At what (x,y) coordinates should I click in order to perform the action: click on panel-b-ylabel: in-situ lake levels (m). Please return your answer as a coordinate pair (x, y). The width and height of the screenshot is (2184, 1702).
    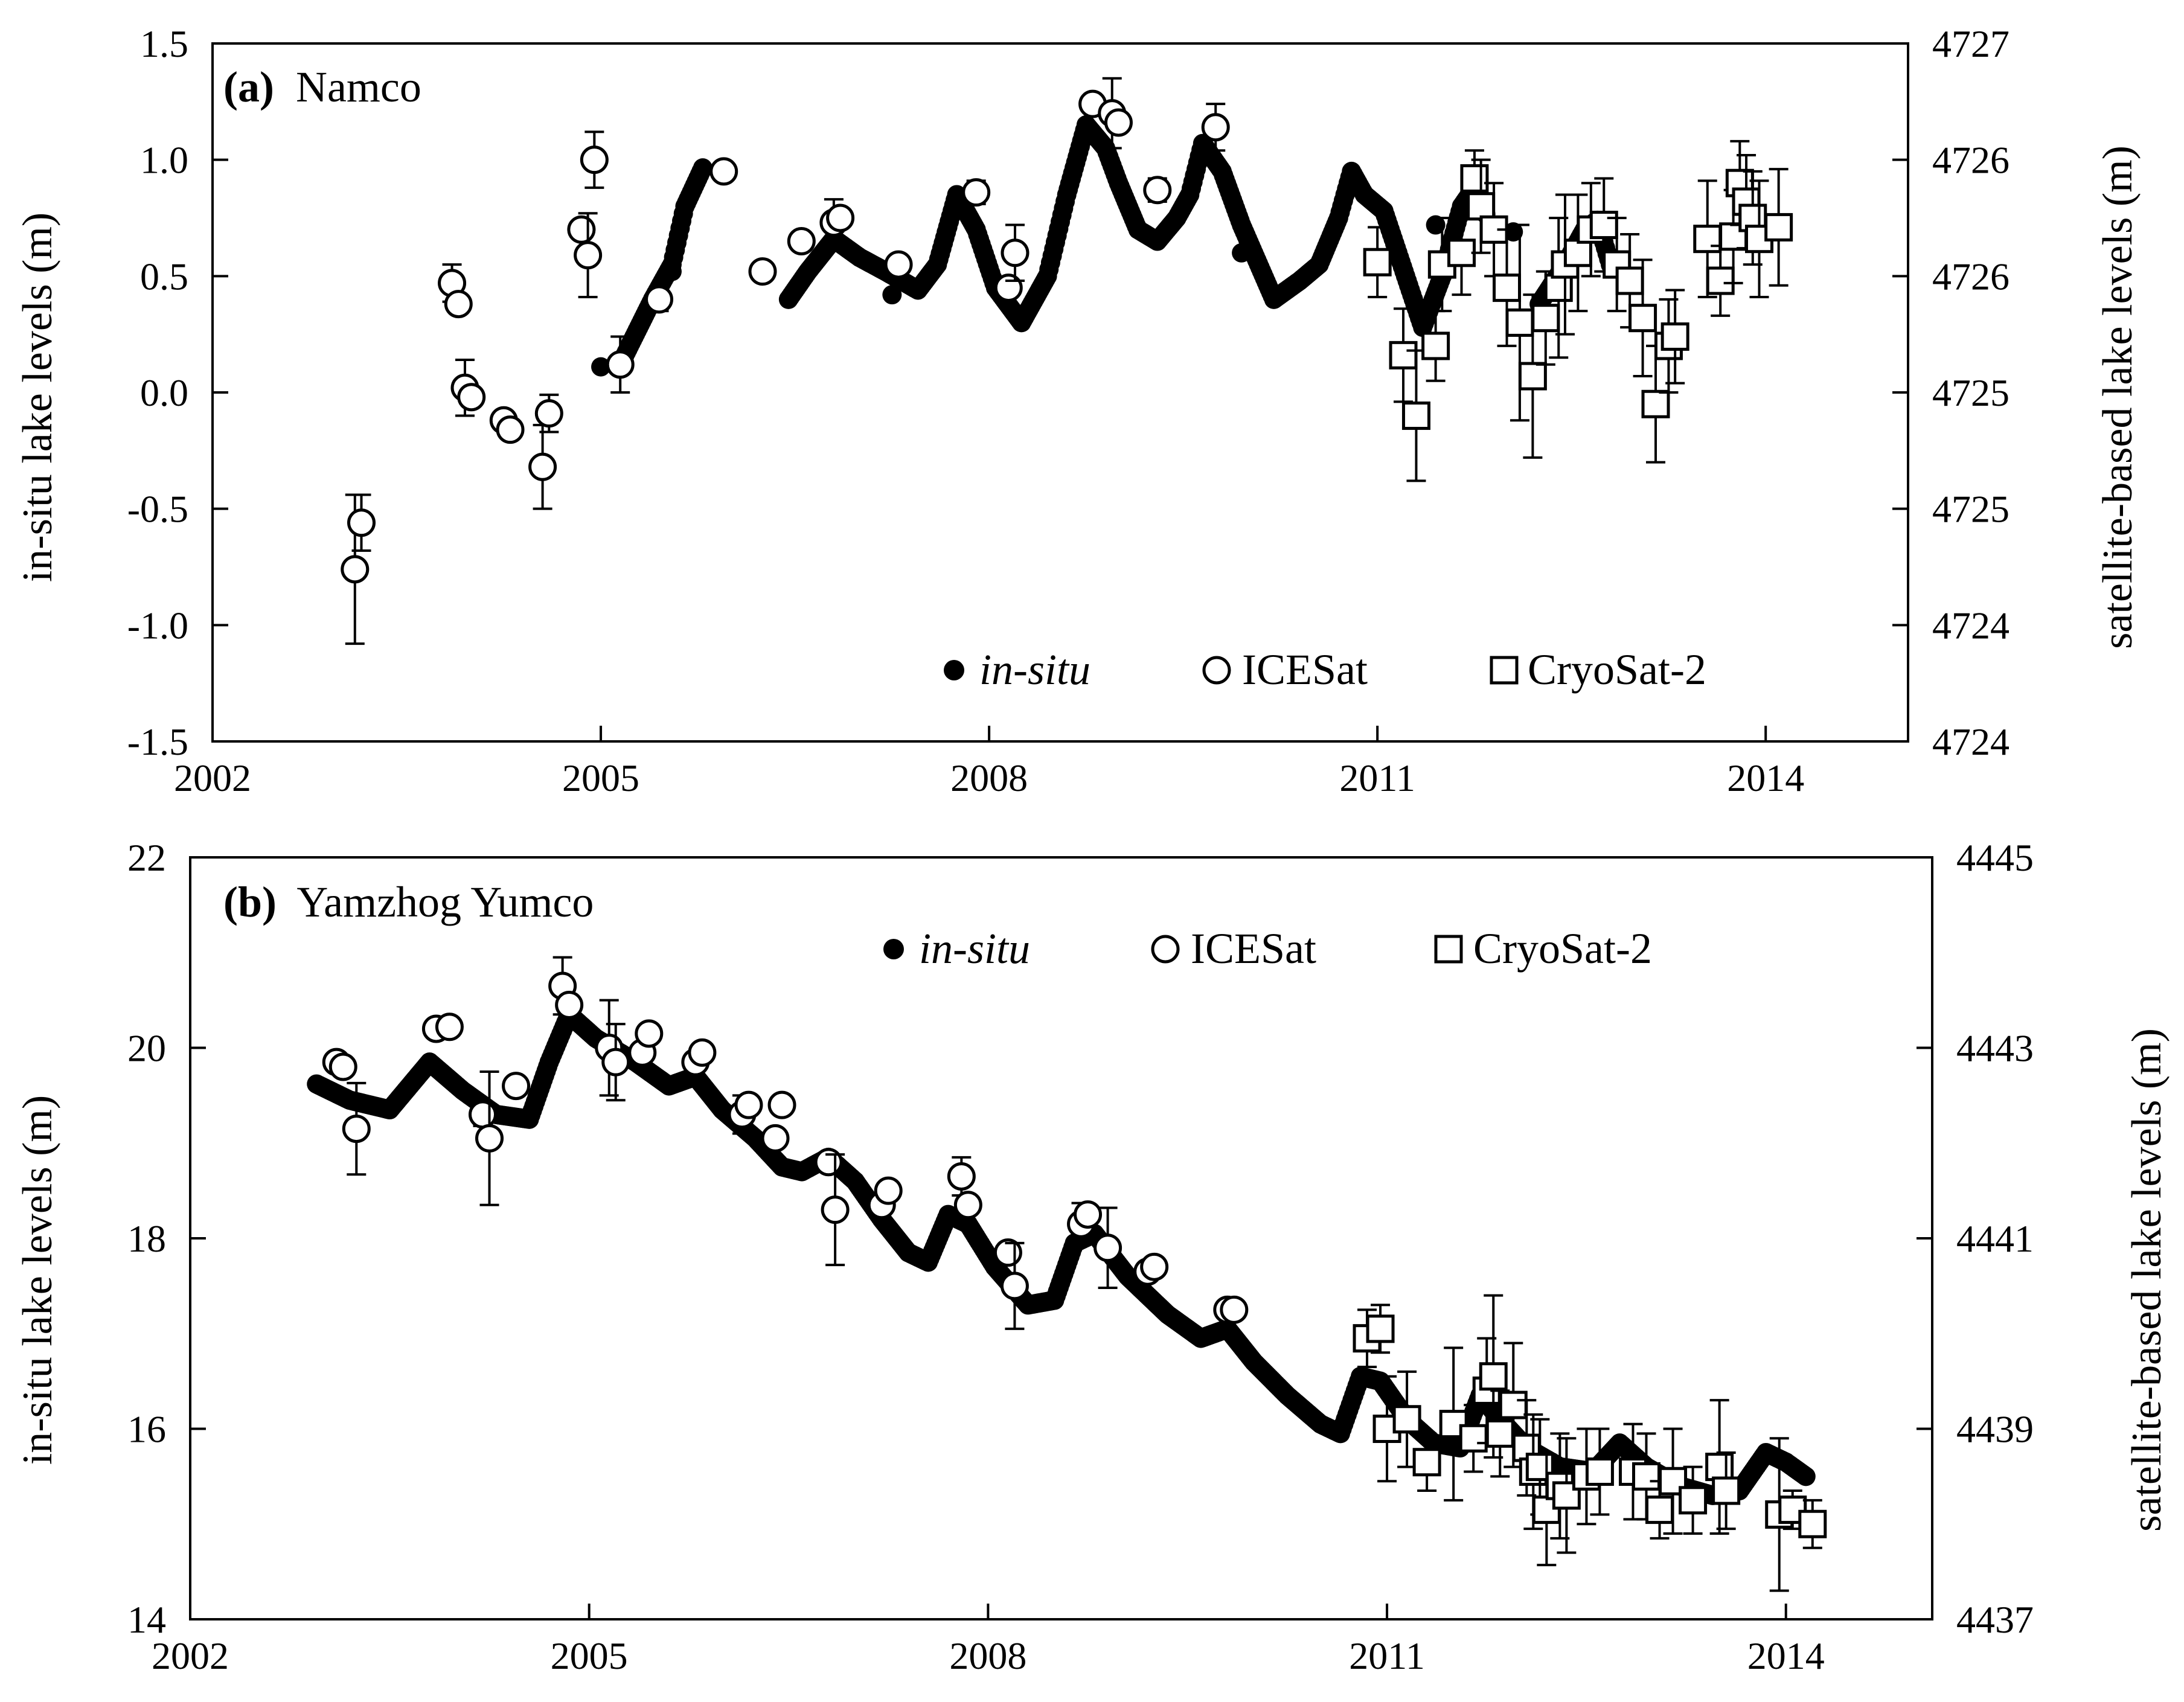
    Looking at the image, I should click on (37, 1280).